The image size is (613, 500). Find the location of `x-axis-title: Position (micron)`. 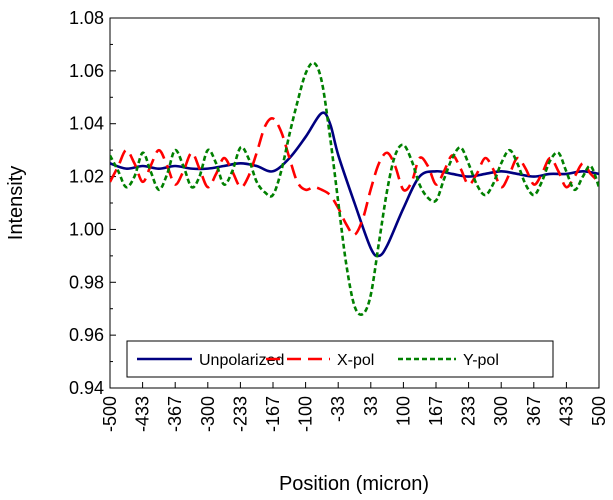

x-axis-title: Position (micron) is located at coordinates (354, 484).